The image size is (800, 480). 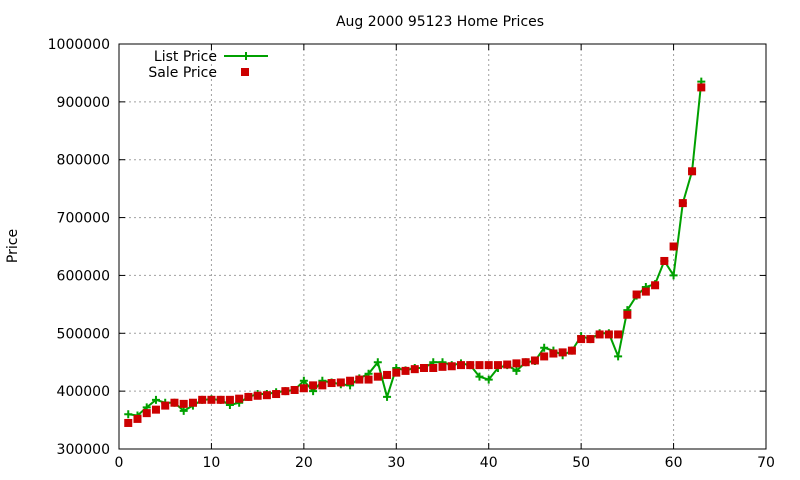 What do you see at coordinates (83, 334) in the screenshot?
I see `y-tick-label: 500000` at bounding box center [83, 334].